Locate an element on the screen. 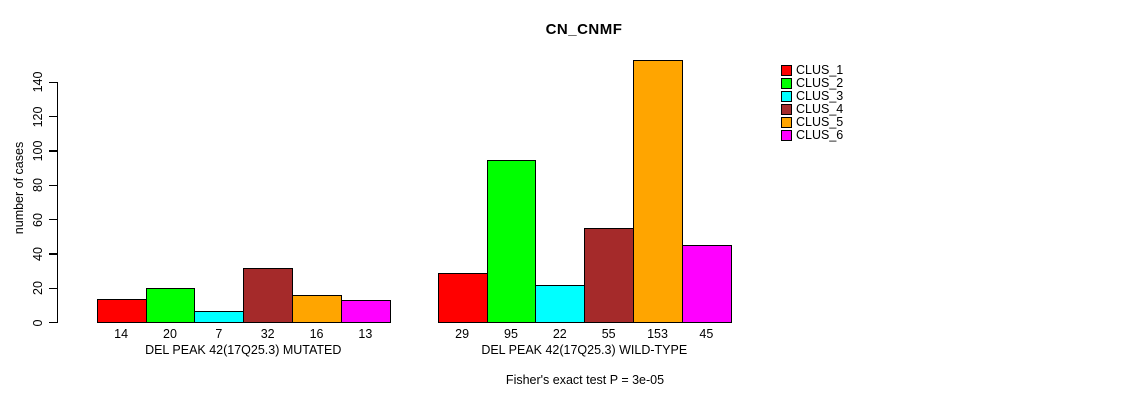 The height and width of the screenshot is (400, 1140). legend-label: CLUS_3 is located at coordinates (820, 96).